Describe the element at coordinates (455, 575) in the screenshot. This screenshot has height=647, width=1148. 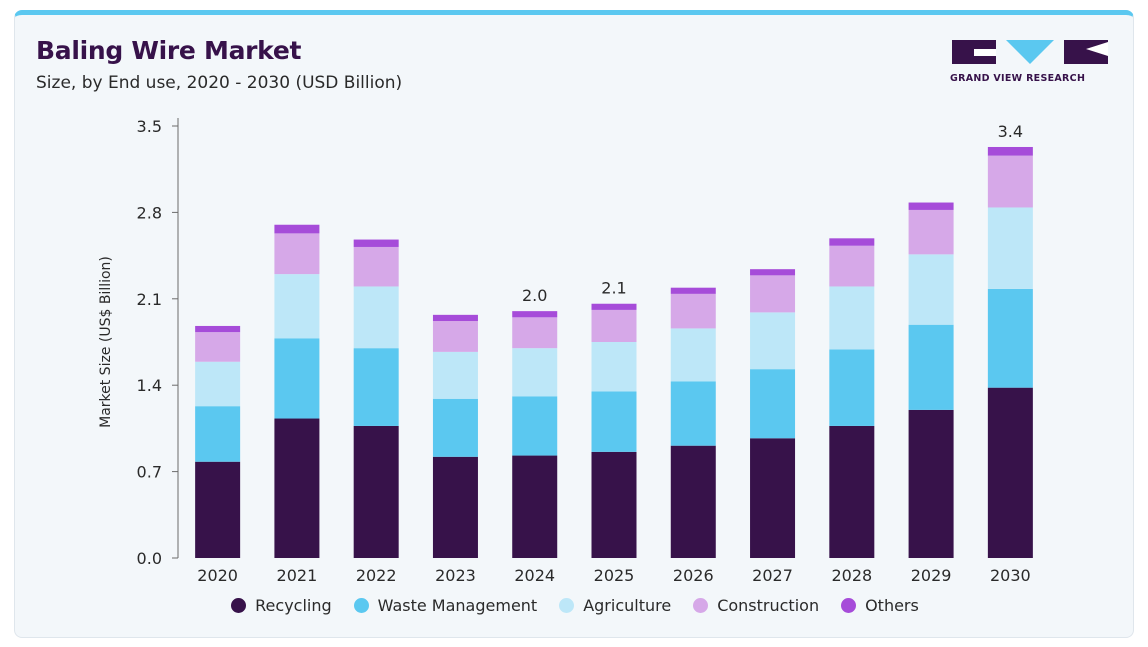
I see `x-tick-label: 2023` at that location.